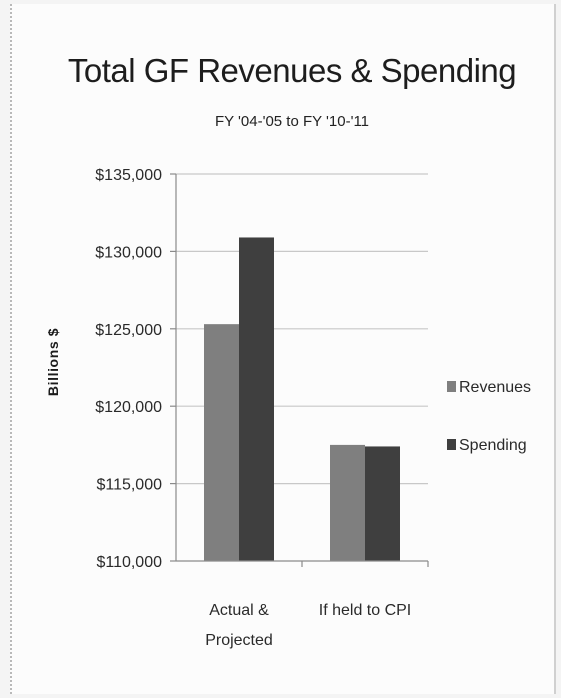 This screenshot has width=561, height=698. Describe the element at coordinates (451, 386) in the screenshot. I see `legend-swatch-revenues` at that location.